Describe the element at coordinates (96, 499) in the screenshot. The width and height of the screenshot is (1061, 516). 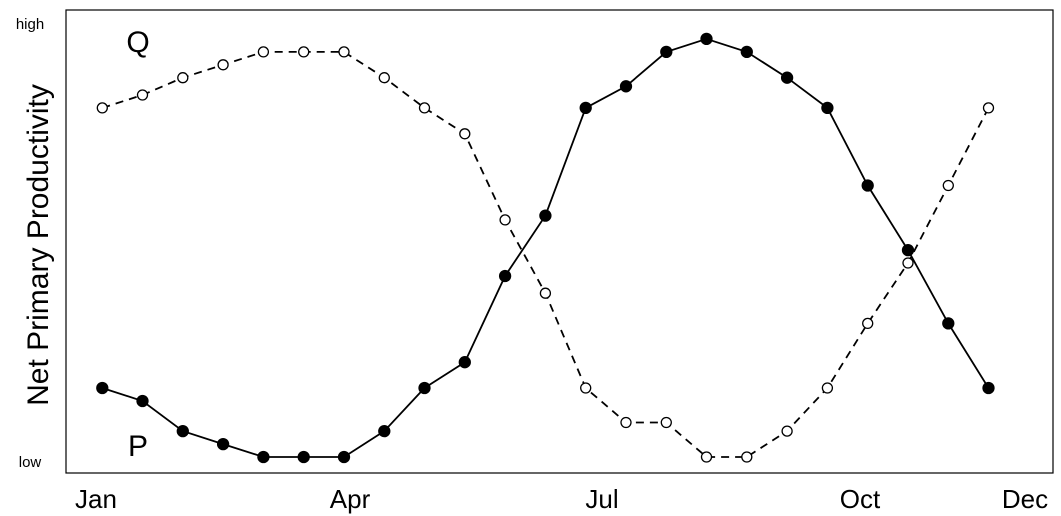
I see `x-tick-jan: Jan` at that location.